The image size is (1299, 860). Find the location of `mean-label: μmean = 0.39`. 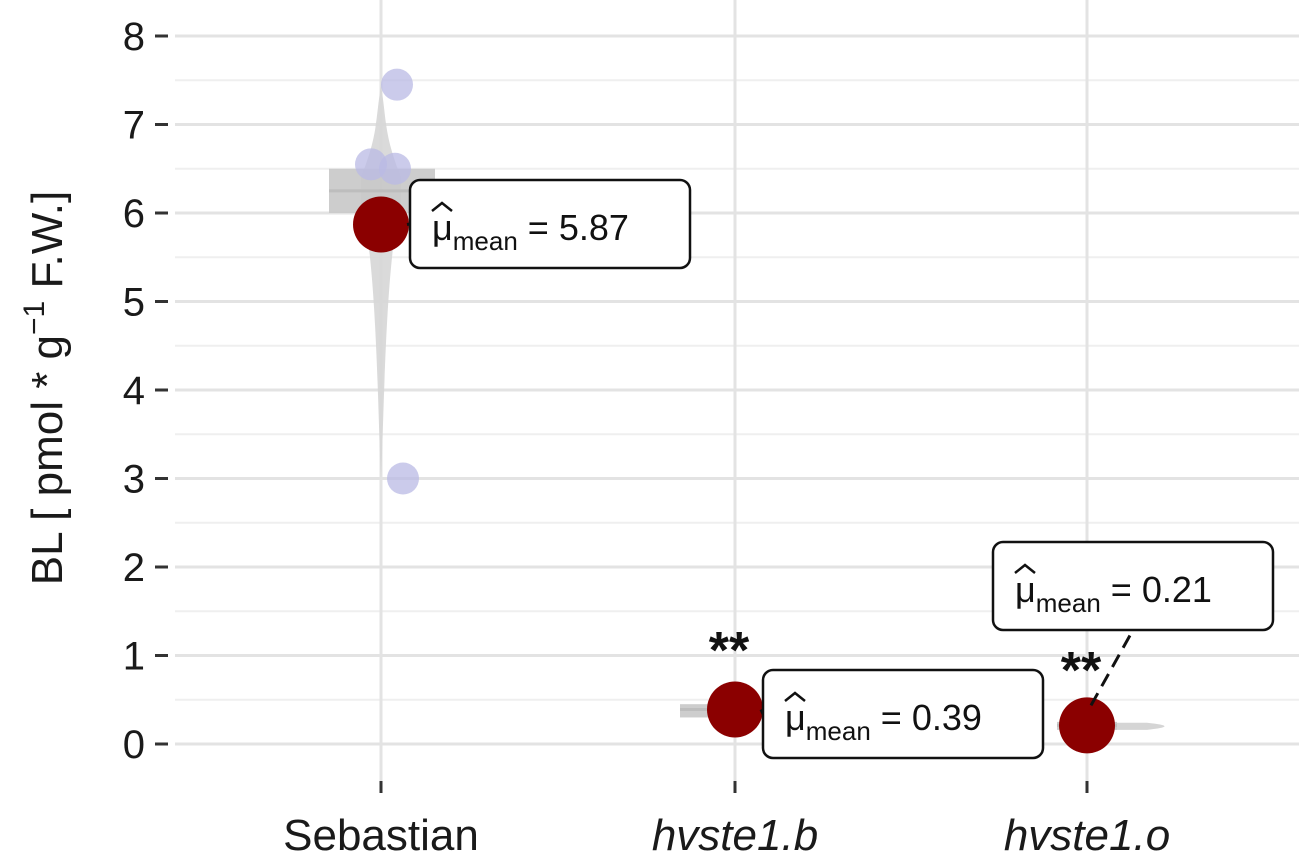

mean-label: μmean = 0.39 is located at coordinates (883, 721).